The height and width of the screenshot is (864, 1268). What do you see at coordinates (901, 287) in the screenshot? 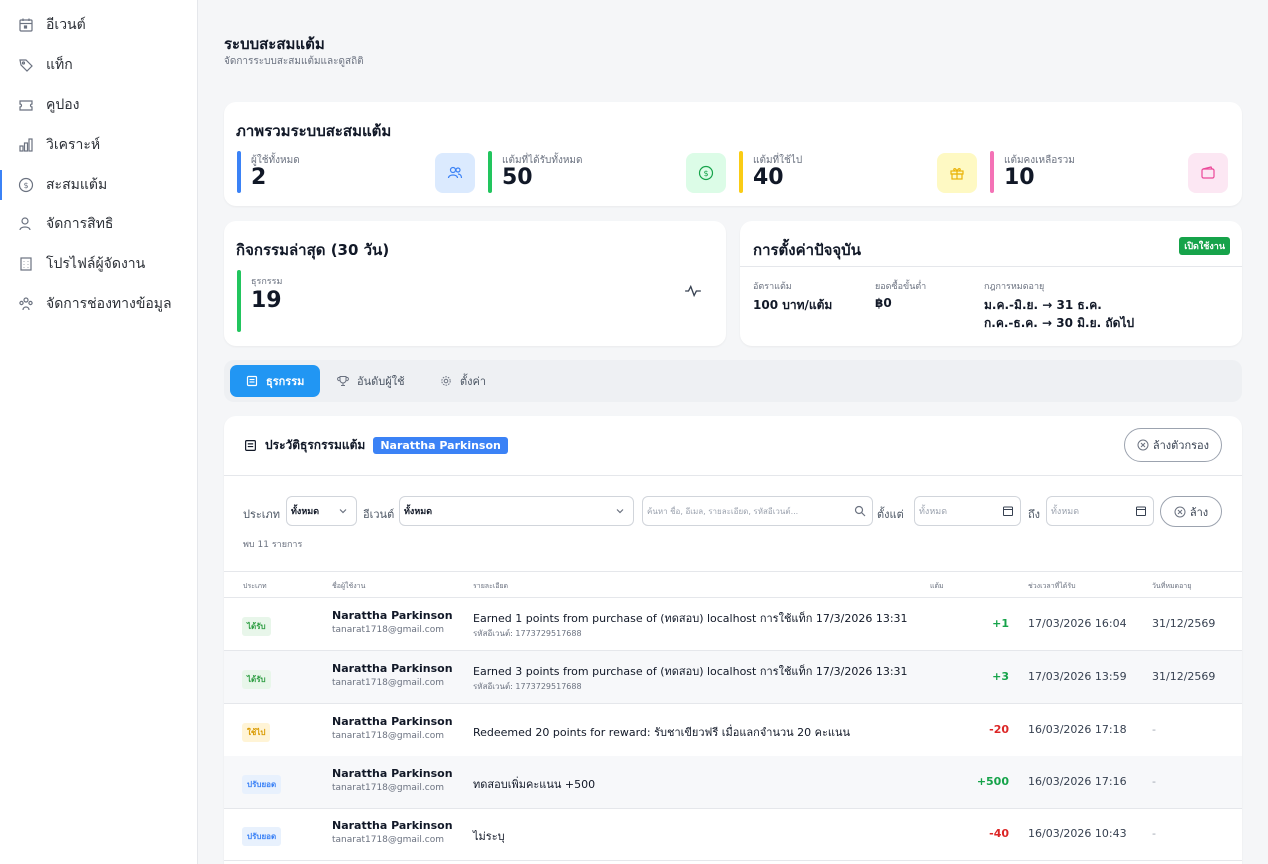
I see `min-purchase-label: ยอดซื้อขั้นต่ำ` at bounding box center [901, 287].